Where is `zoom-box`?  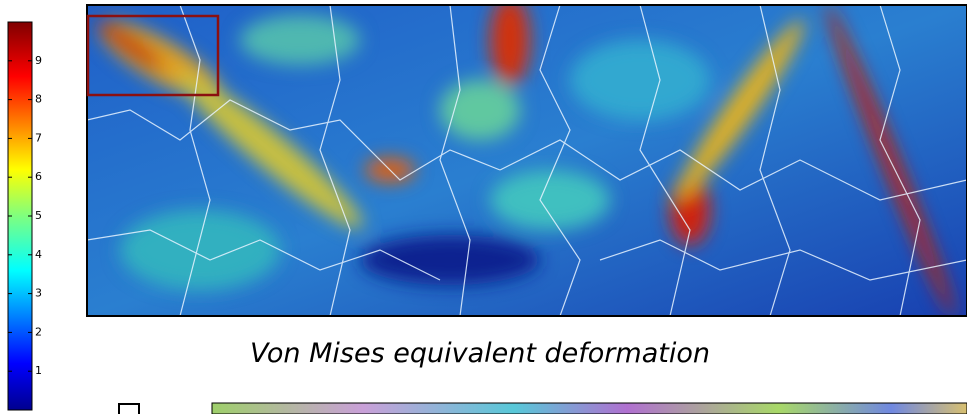
zoom-box is located at coordinates (153, 55).